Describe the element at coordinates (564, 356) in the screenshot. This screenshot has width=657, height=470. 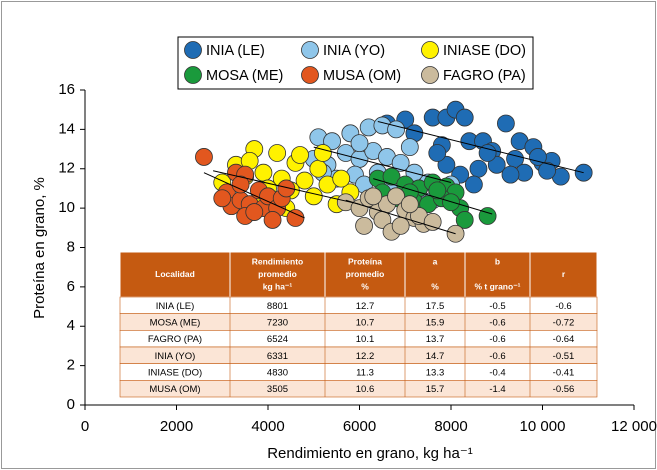
I see `table-cell: -0.51` at that location.